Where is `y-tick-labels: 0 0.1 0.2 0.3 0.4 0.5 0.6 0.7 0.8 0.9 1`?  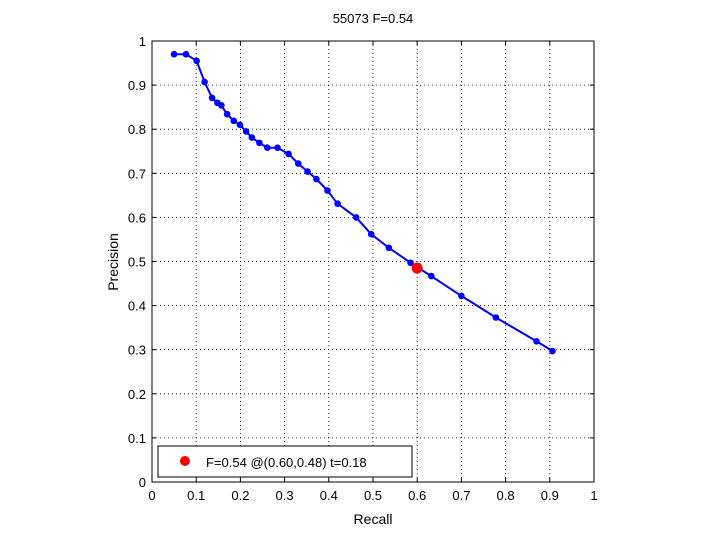
y-tick-labels: 0 0.1 0.2 0.3 0.4 0.5 0.6 0.7 0.8 0.9 1 is located at coordinates (137, 262).